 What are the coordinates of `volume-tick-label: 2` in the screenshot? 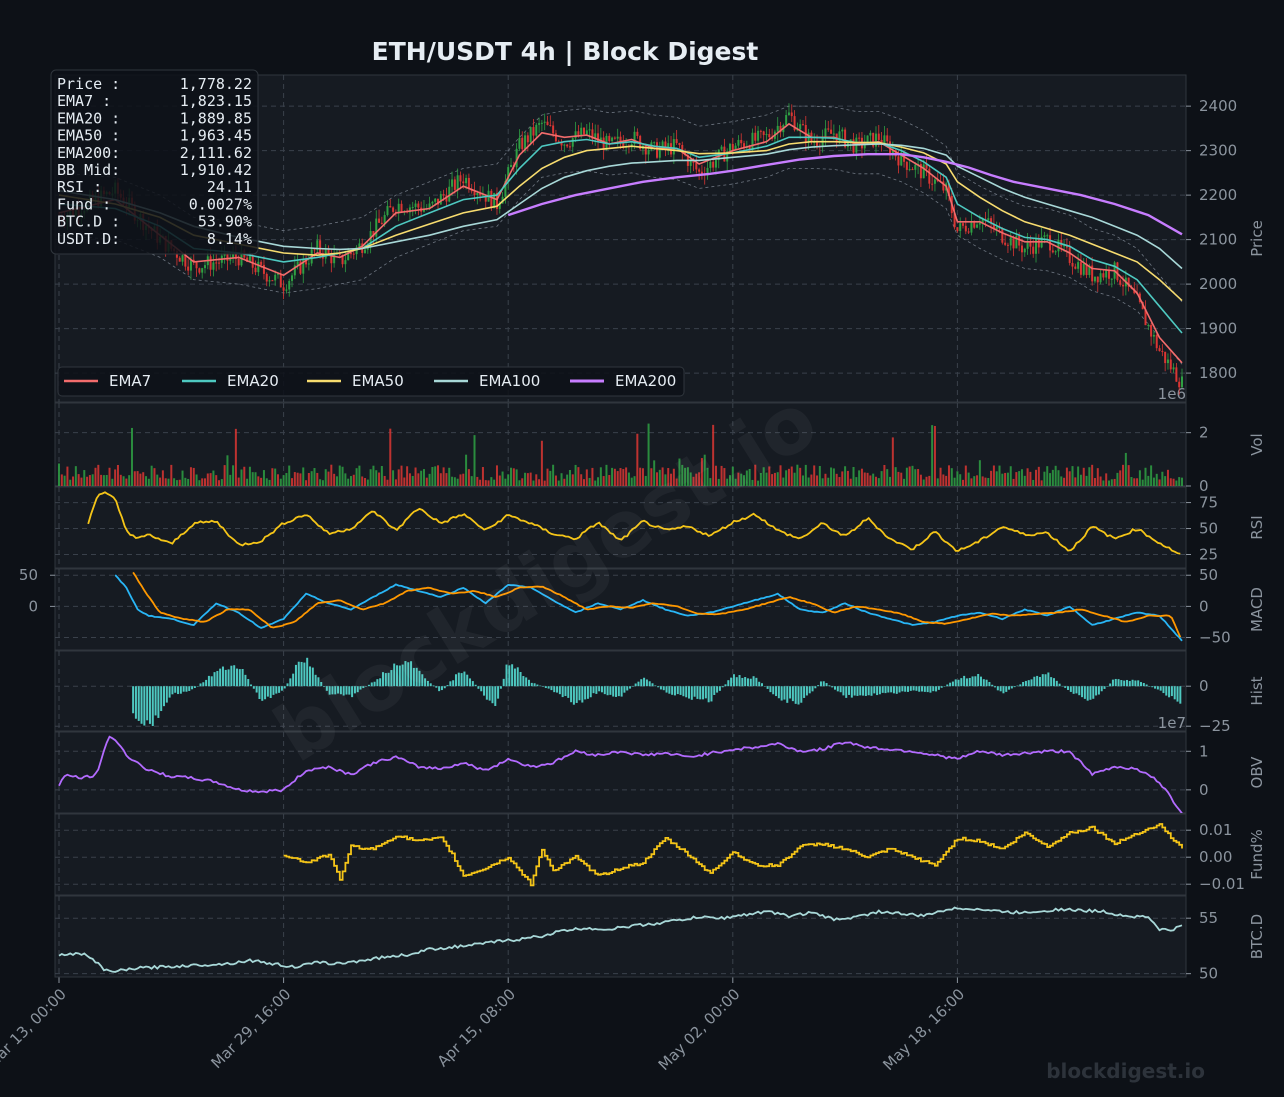 It's located at (1204, 433).